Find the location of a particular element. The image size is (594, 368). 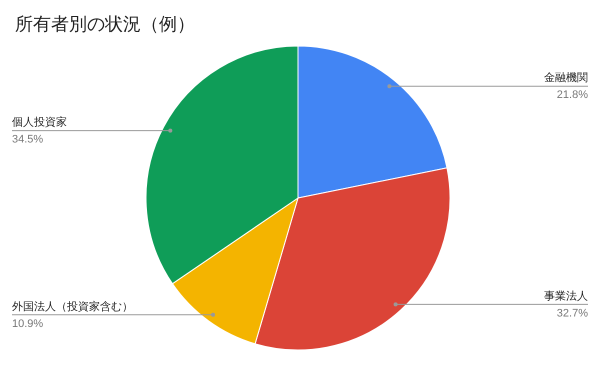

slice-label: 金融機関 is located at coordinates (566, 78).